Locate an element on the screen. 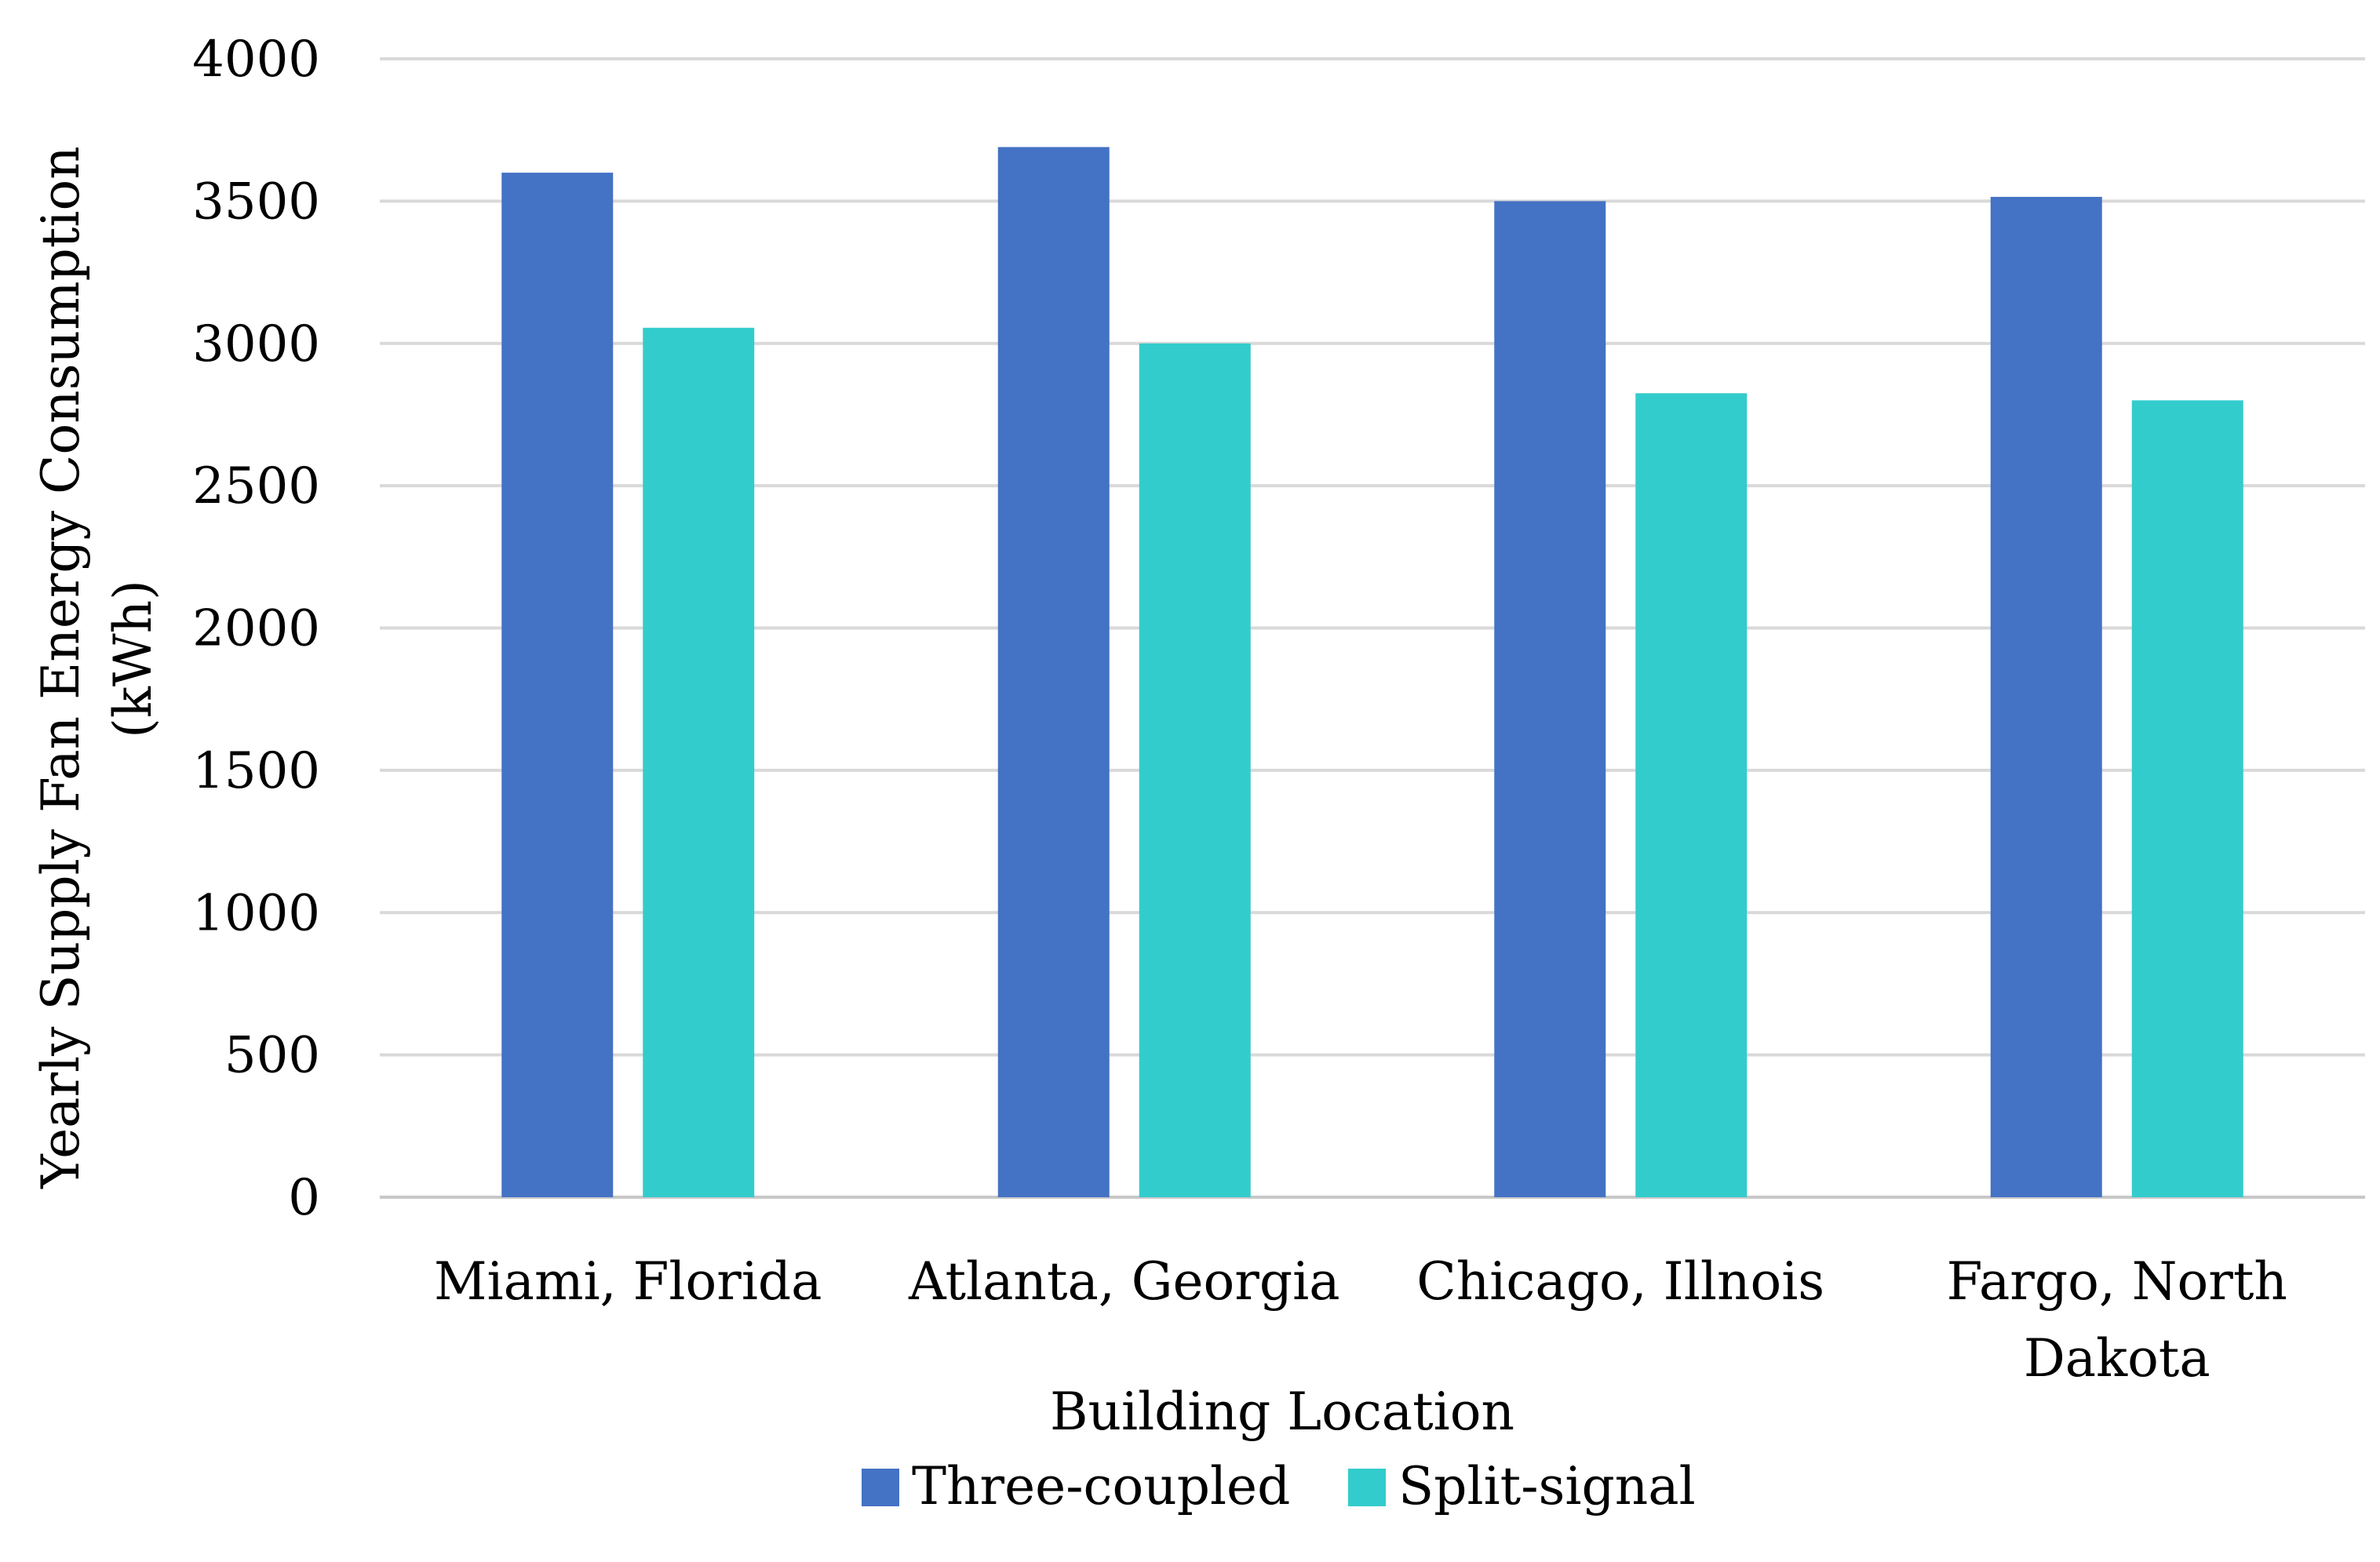 This screenshot has width=2380, height=1562. x-category-label-line: Dakota is located at coordinates (2117, 1358).